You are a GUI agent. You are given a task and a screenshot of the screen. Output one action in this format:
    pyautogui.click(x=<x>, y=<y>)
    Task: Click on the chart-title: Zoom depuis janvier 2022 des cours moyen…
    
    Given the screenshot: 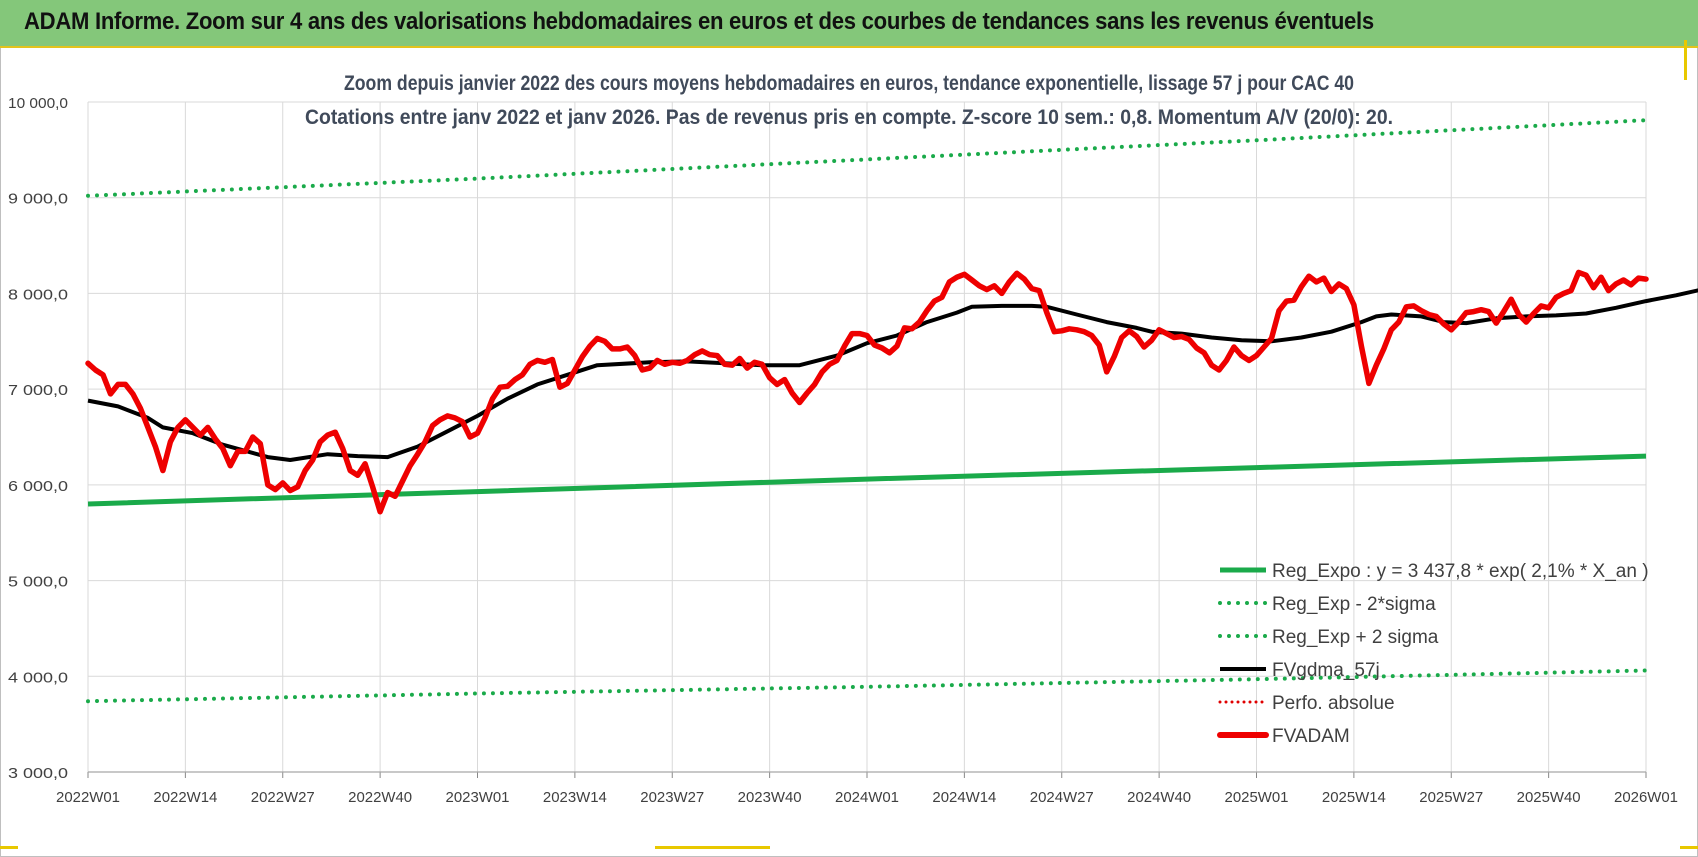 What is the action you would take?
    pyautogui.click(x=849, y=100)
    